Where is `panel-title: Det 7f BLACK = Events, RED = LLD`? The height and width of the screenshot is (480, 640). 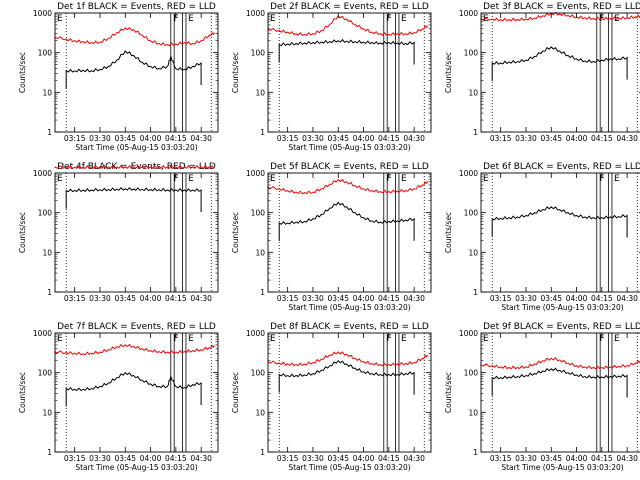
panel-title: Det 7f BLACK = Events, RED = LLD is located at coordinates (136, 327).